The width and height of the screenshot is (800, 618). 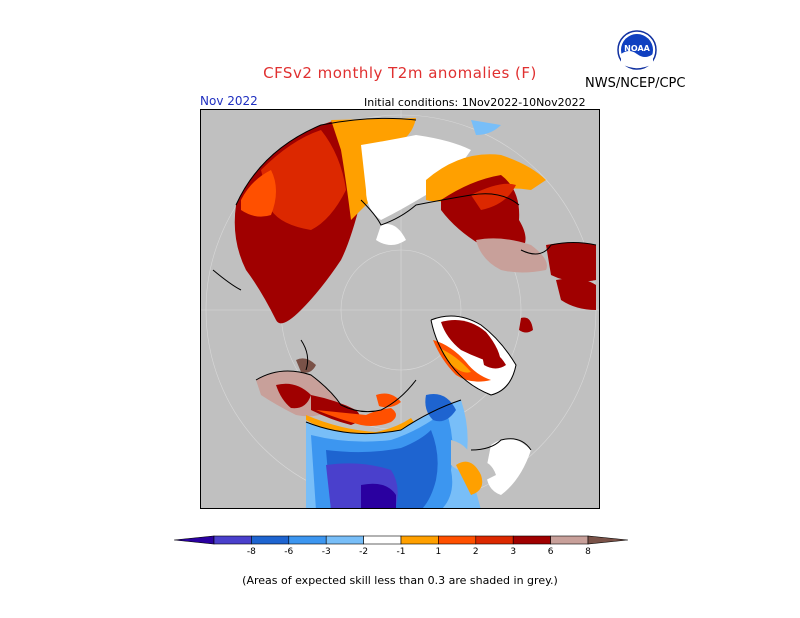 What do you see at coordinates (482, 355) in the screenshot?
I see `greenland-anomalies` at bounding box center [482, 355].